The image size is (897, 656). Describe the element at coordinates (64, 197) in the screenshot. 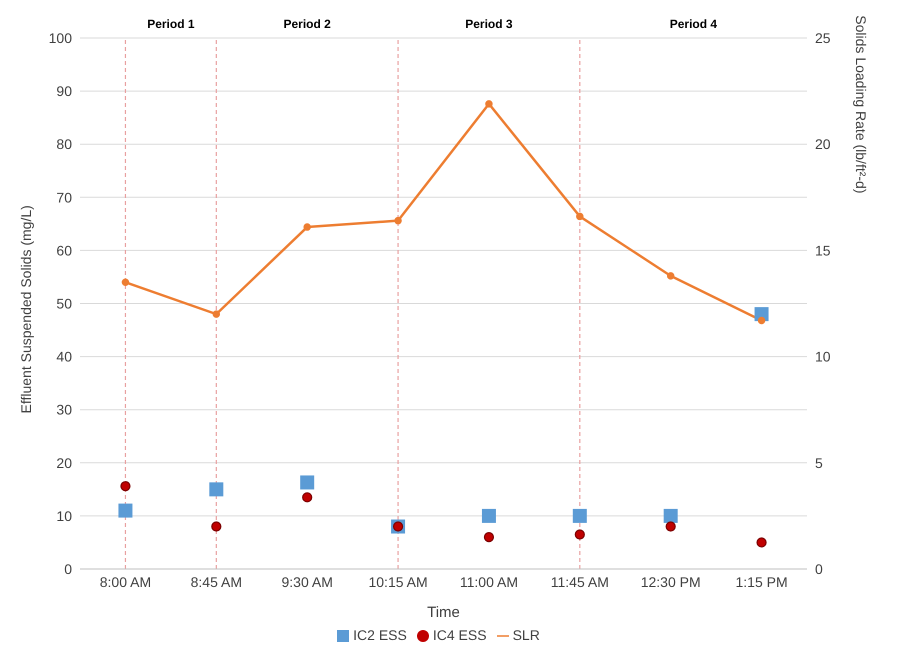

I see `y-tick-label: 70` at that location.